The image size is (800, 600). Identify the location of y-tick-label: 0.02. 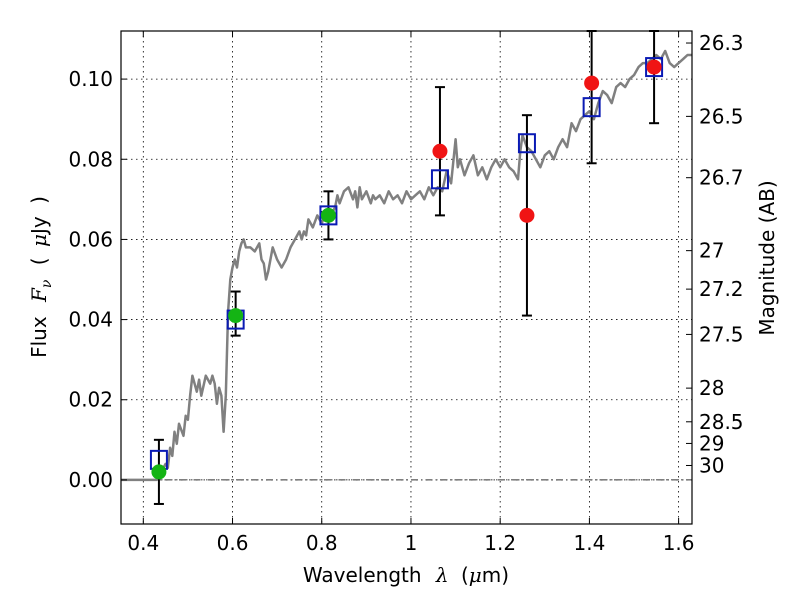
(90, 400).